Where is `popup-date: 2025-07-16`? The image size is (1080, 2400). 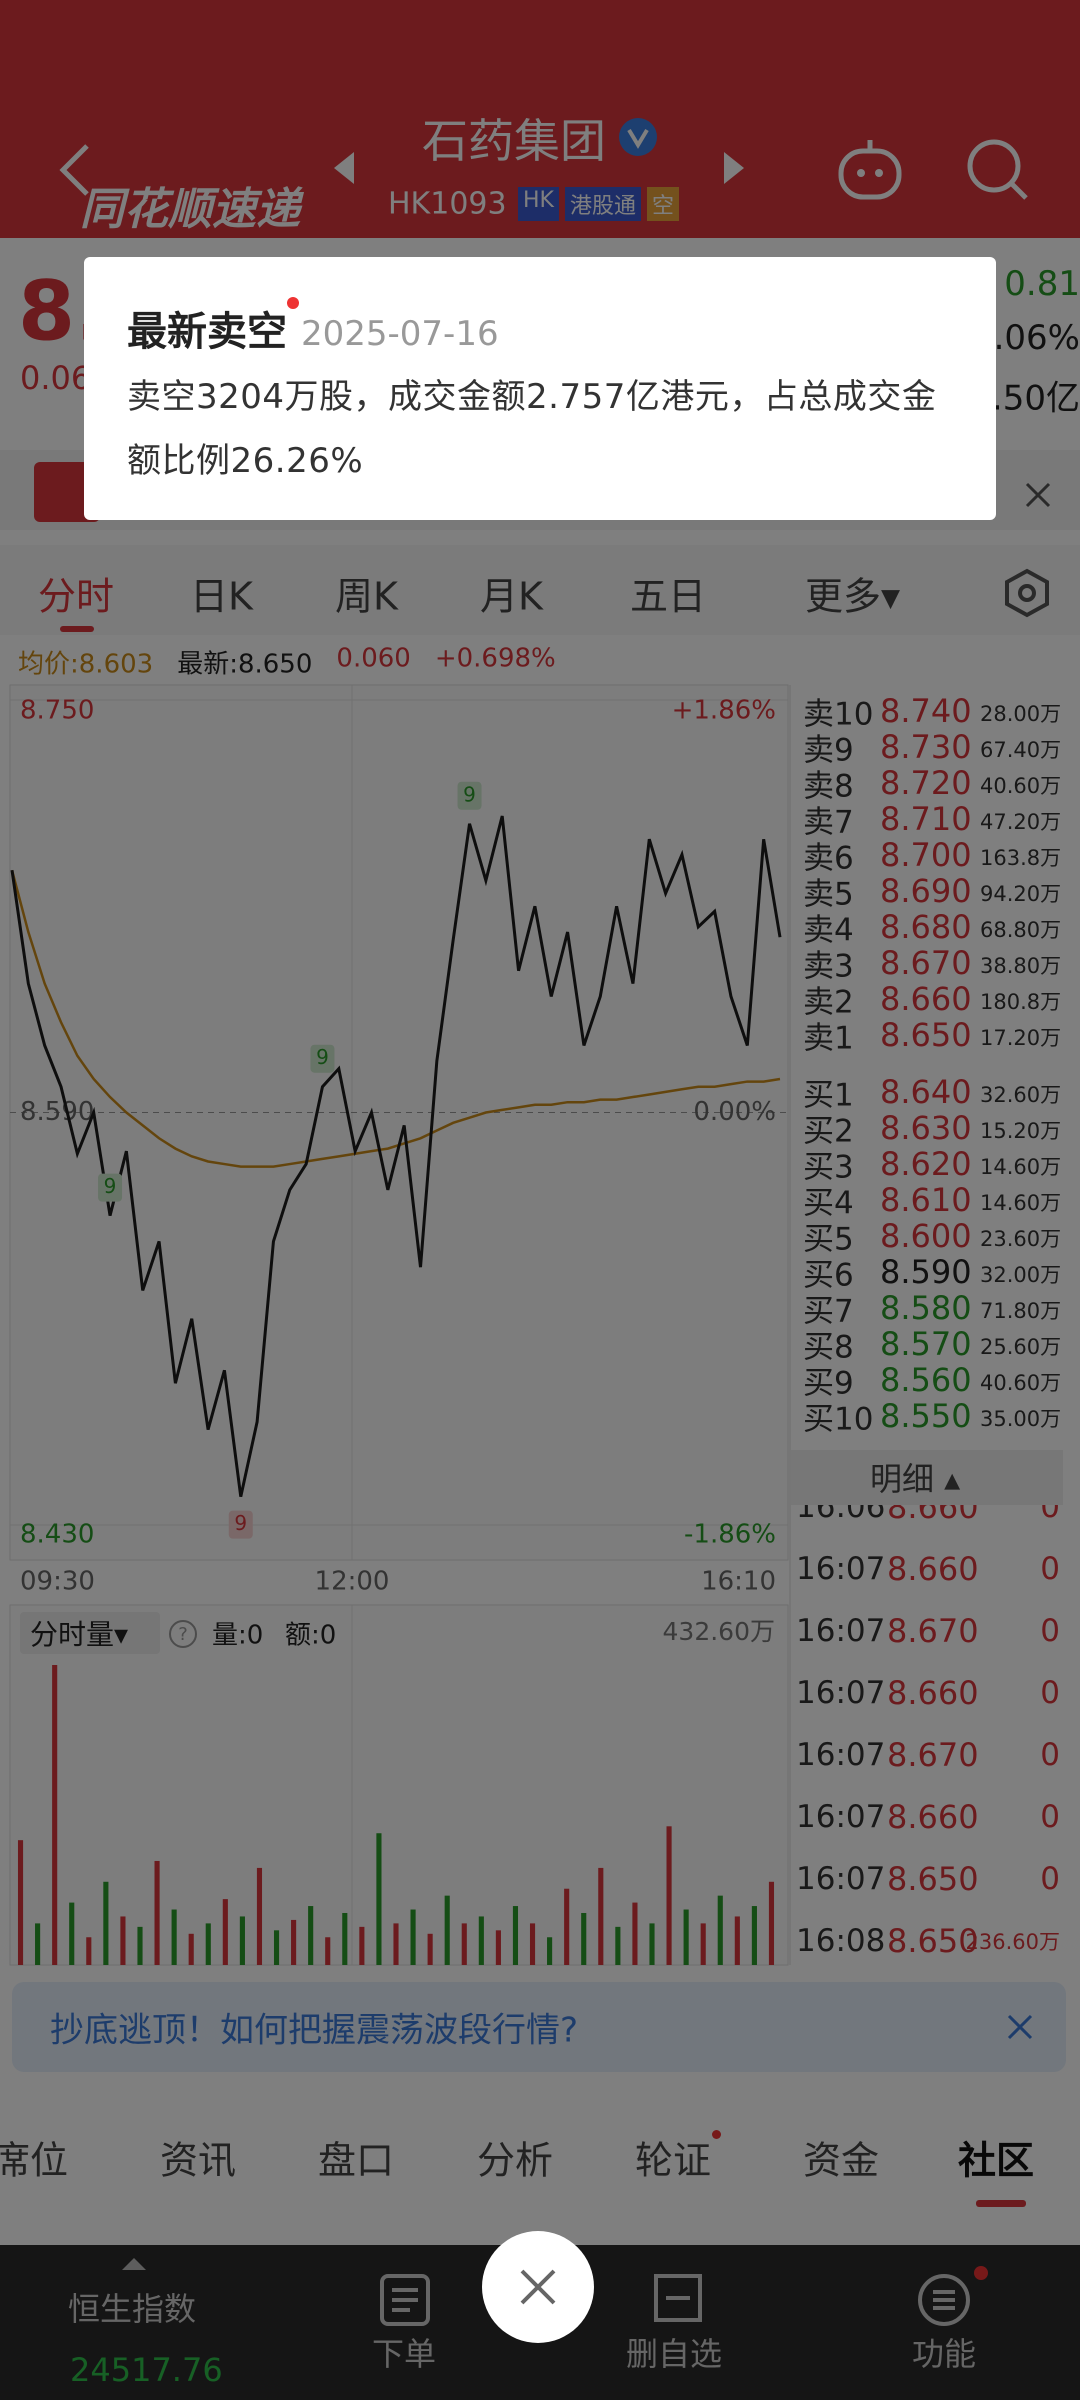 popup-date: 2025-07-16 is located at coordinates (400, 334).